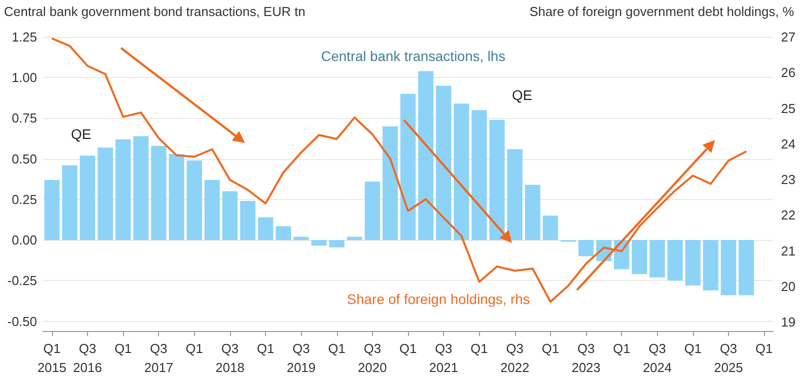 This screenshot has width=800, height=384. I want to click on y-tick-label: -0.50, so click(22, 321).